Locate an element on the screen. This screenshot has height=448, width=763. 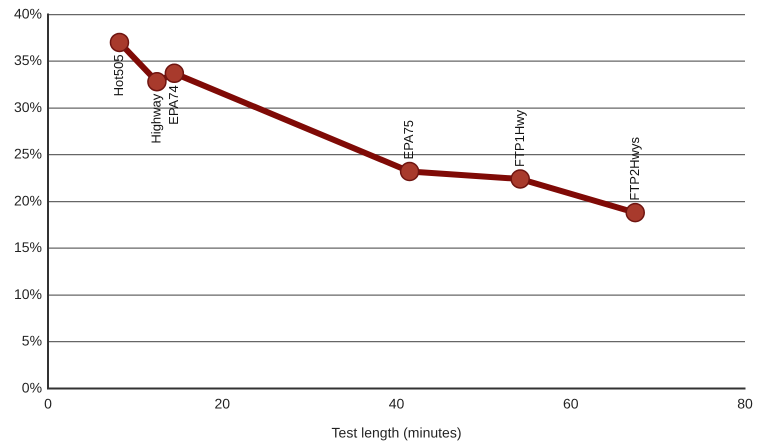
y-tick-label: 15% is located at coordinates (28, 247).